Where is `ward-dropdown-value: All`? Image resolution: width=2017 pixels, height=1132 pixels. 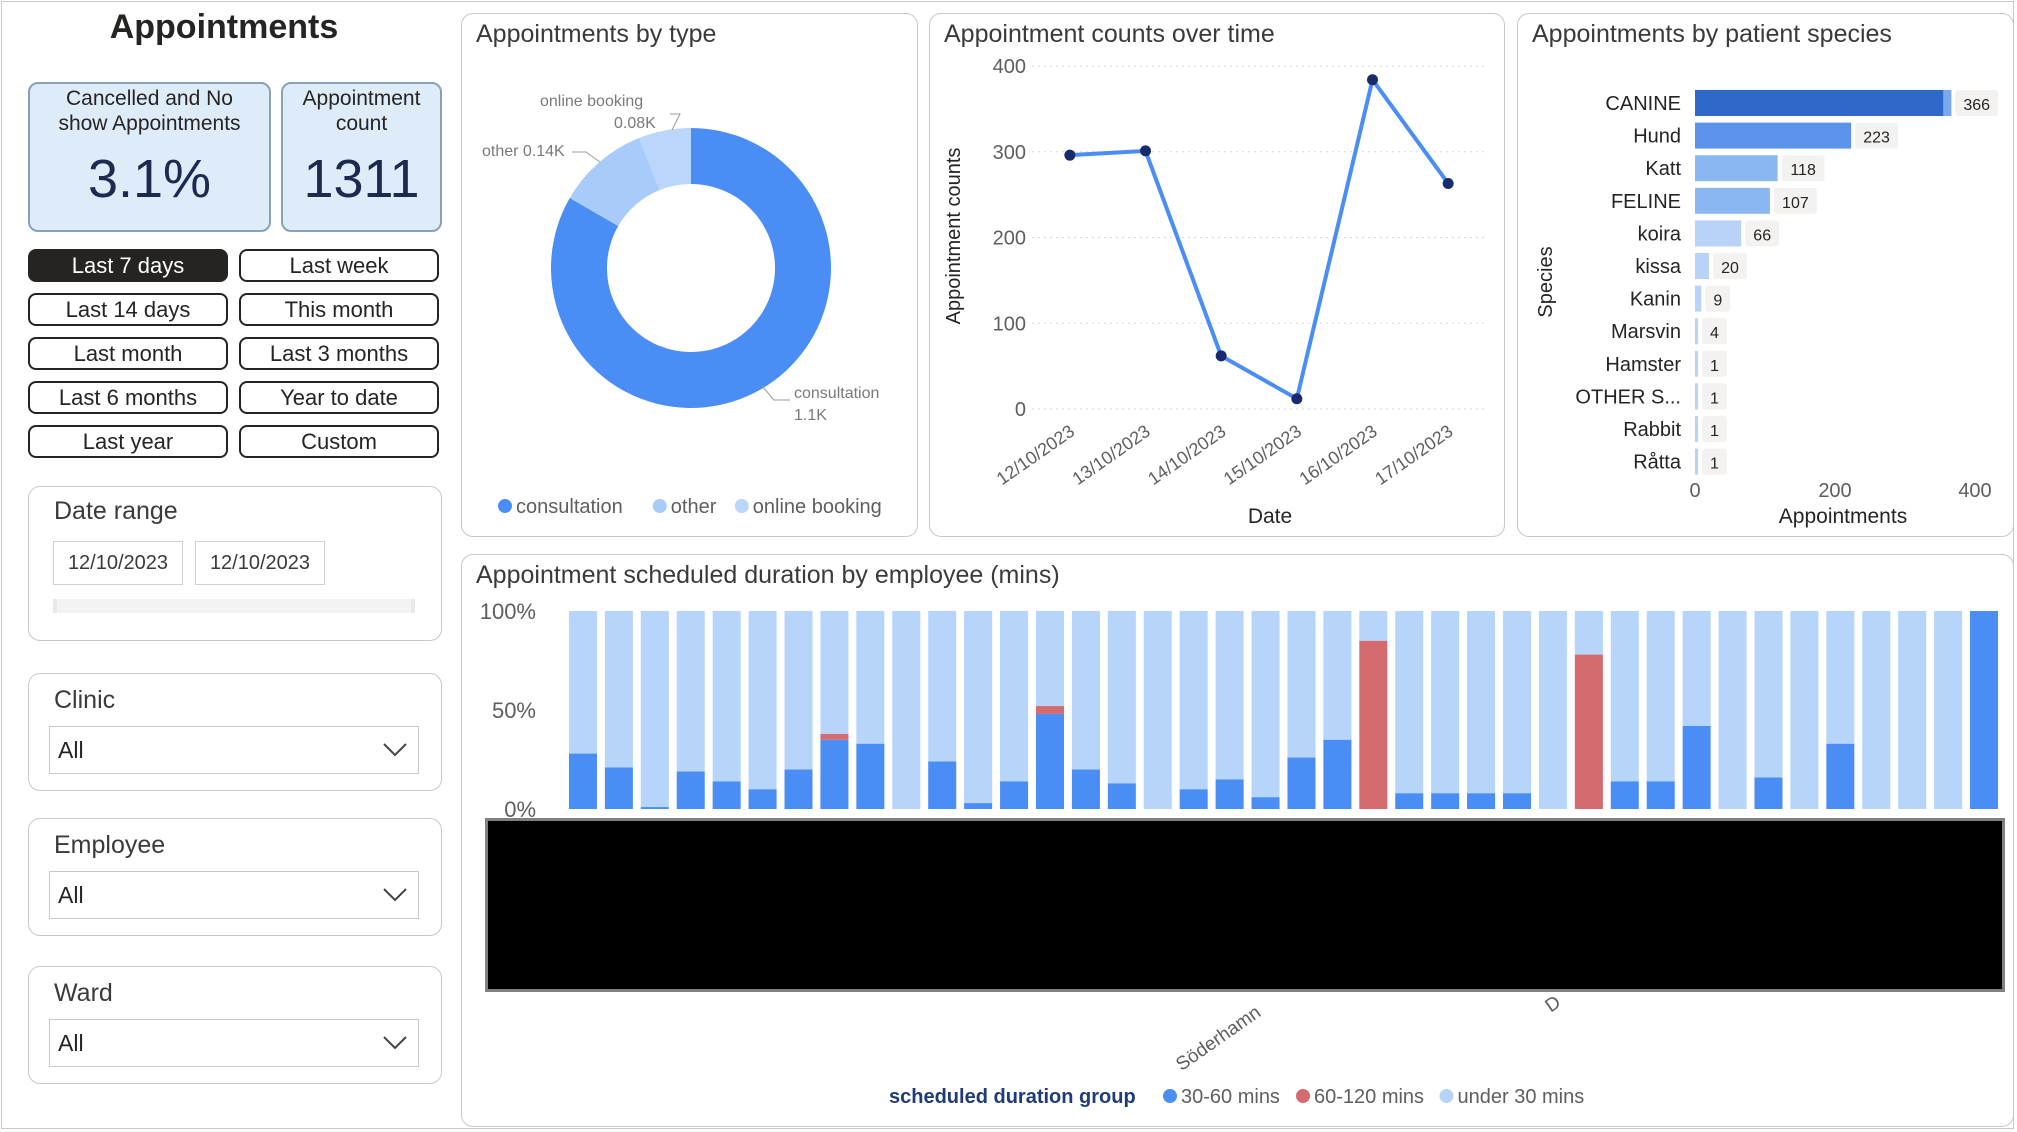 ward-dropdown-value: All is located at coordinates (71, 1043).